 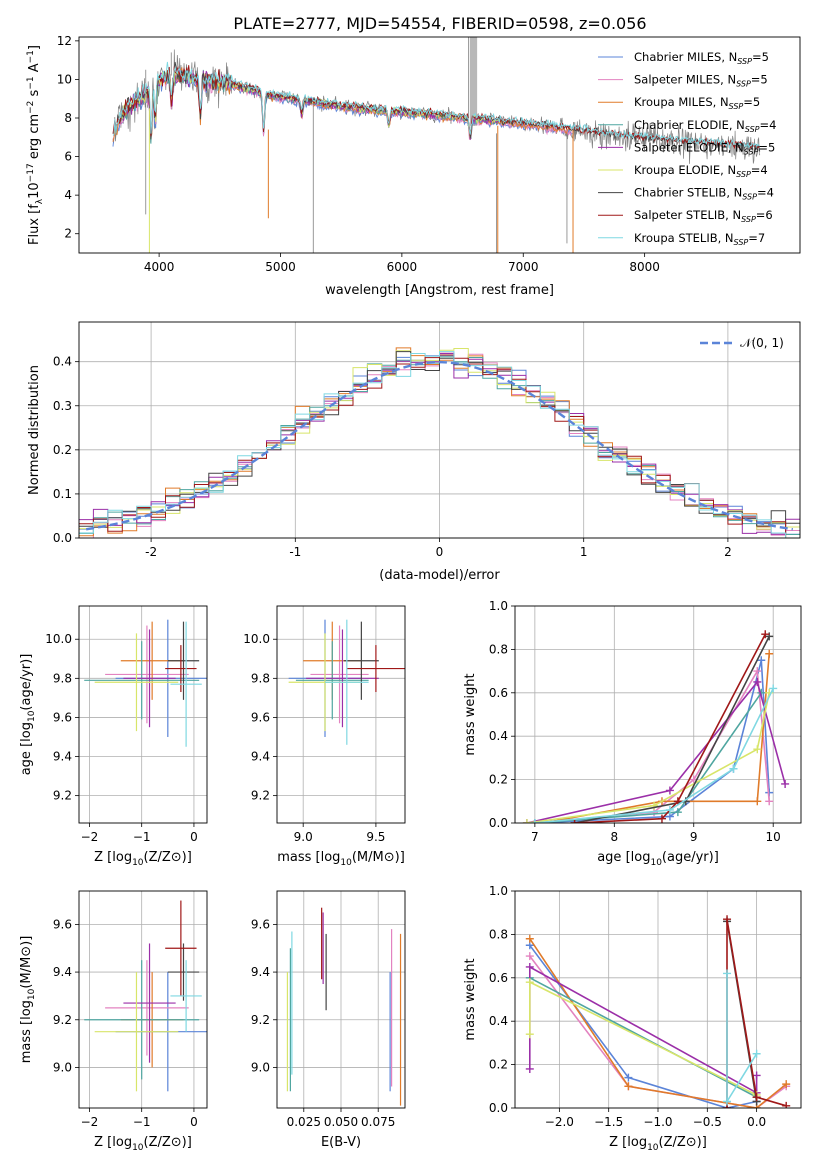 What do you see at coordinates (440, 552) in the screenshot?
I see `x-tick-label: 0` at bounding box center [440, 552].